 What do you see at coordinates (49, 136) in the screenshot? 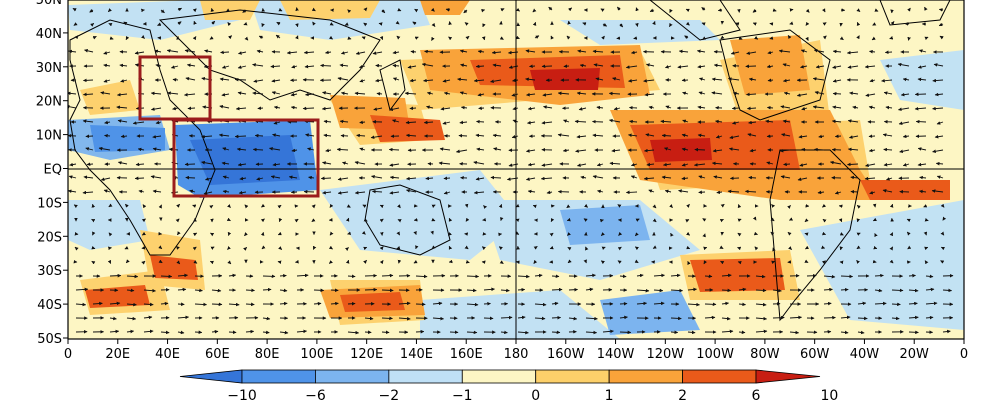
I see `lat-label: 10N` at bounding box center [49, 136].